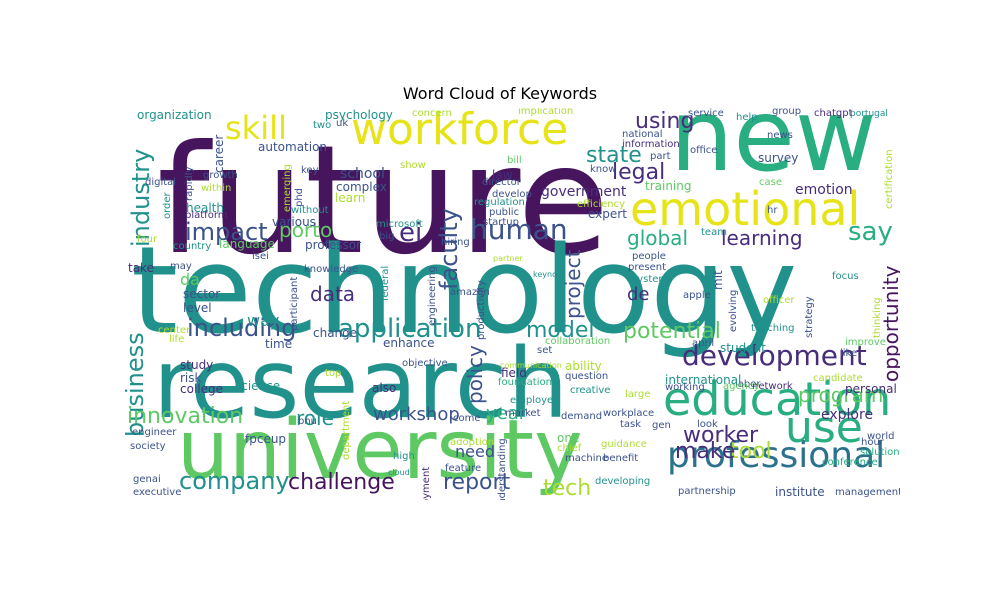 This screenshot has width=1000, height=600. What do you see at coordinates (342, 123) in the screenshot?
I see `word-uk: uk` at bounding box center [342, 123].